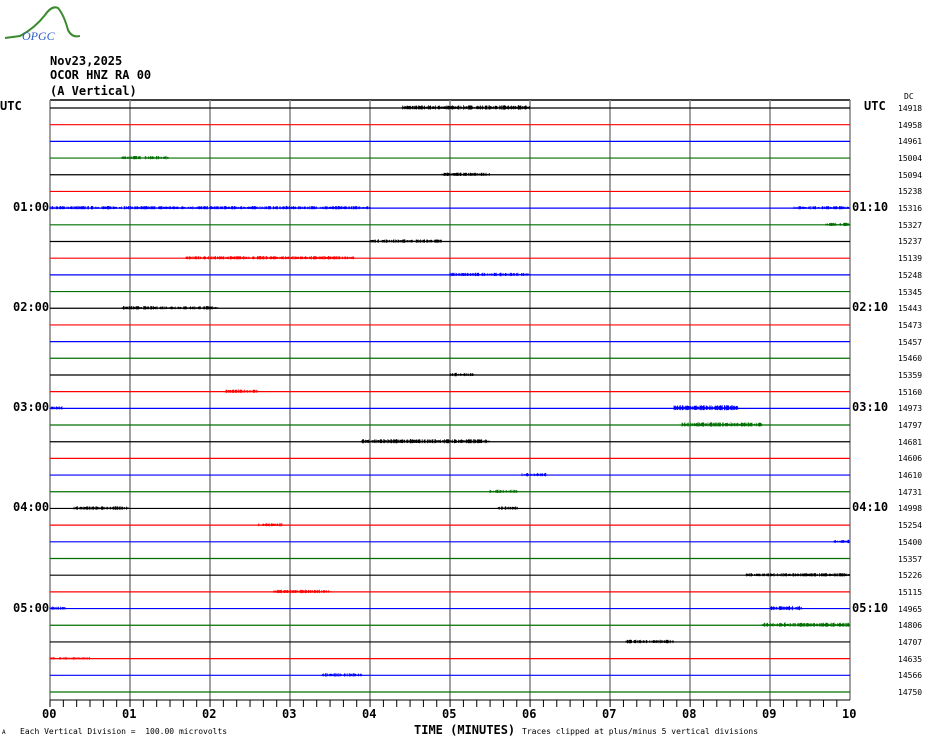 The height and width of the screenshot is (744, 930). Describe the element at coordinates (910, 609) in the screenshot. I see `dc-offset-label: 14965` at that location.